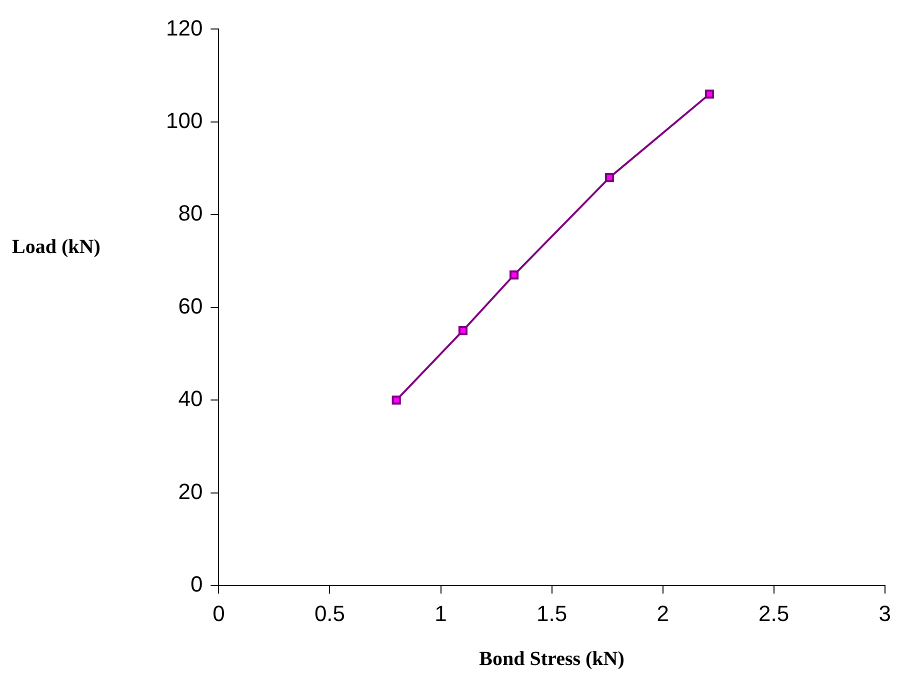 Image resolution: width=907 pixels, height=684 pixels. What do you see at coordinates (190, 491) in the screenshot?
I see `y-tick-label: 20` at bounding box center [190, 491].